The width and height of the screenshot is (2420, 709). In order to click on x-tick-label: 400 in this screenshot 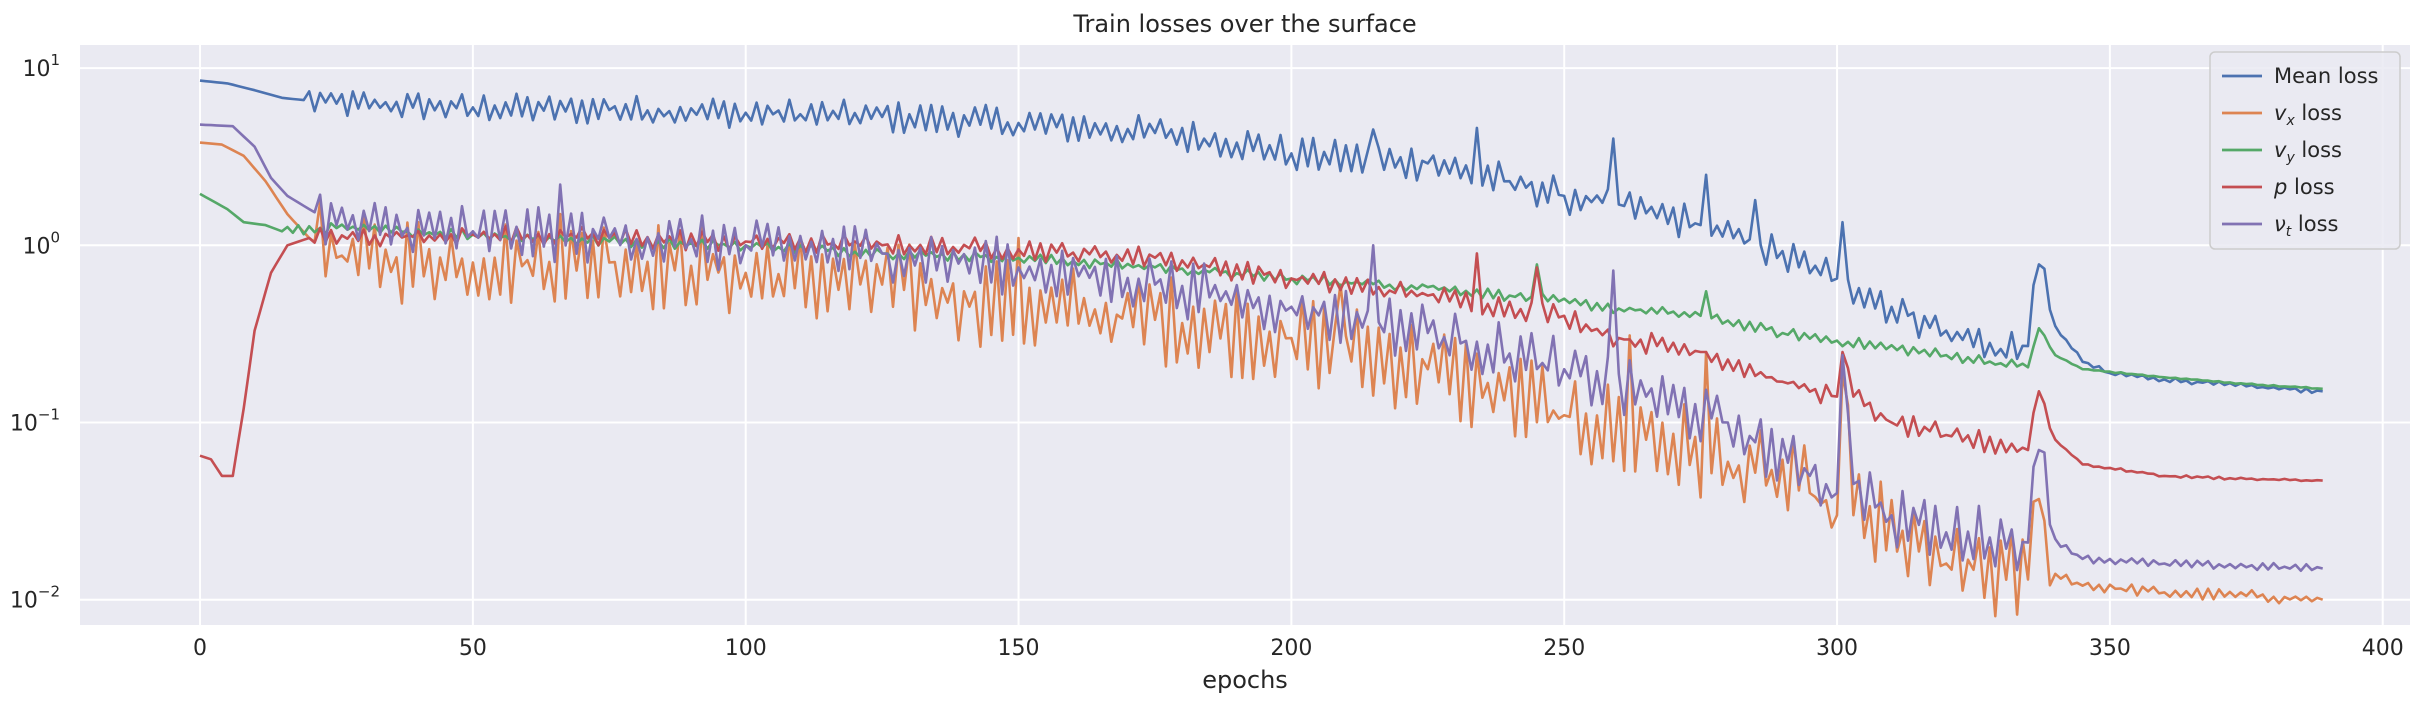, I will do `click(2383, 648)`.